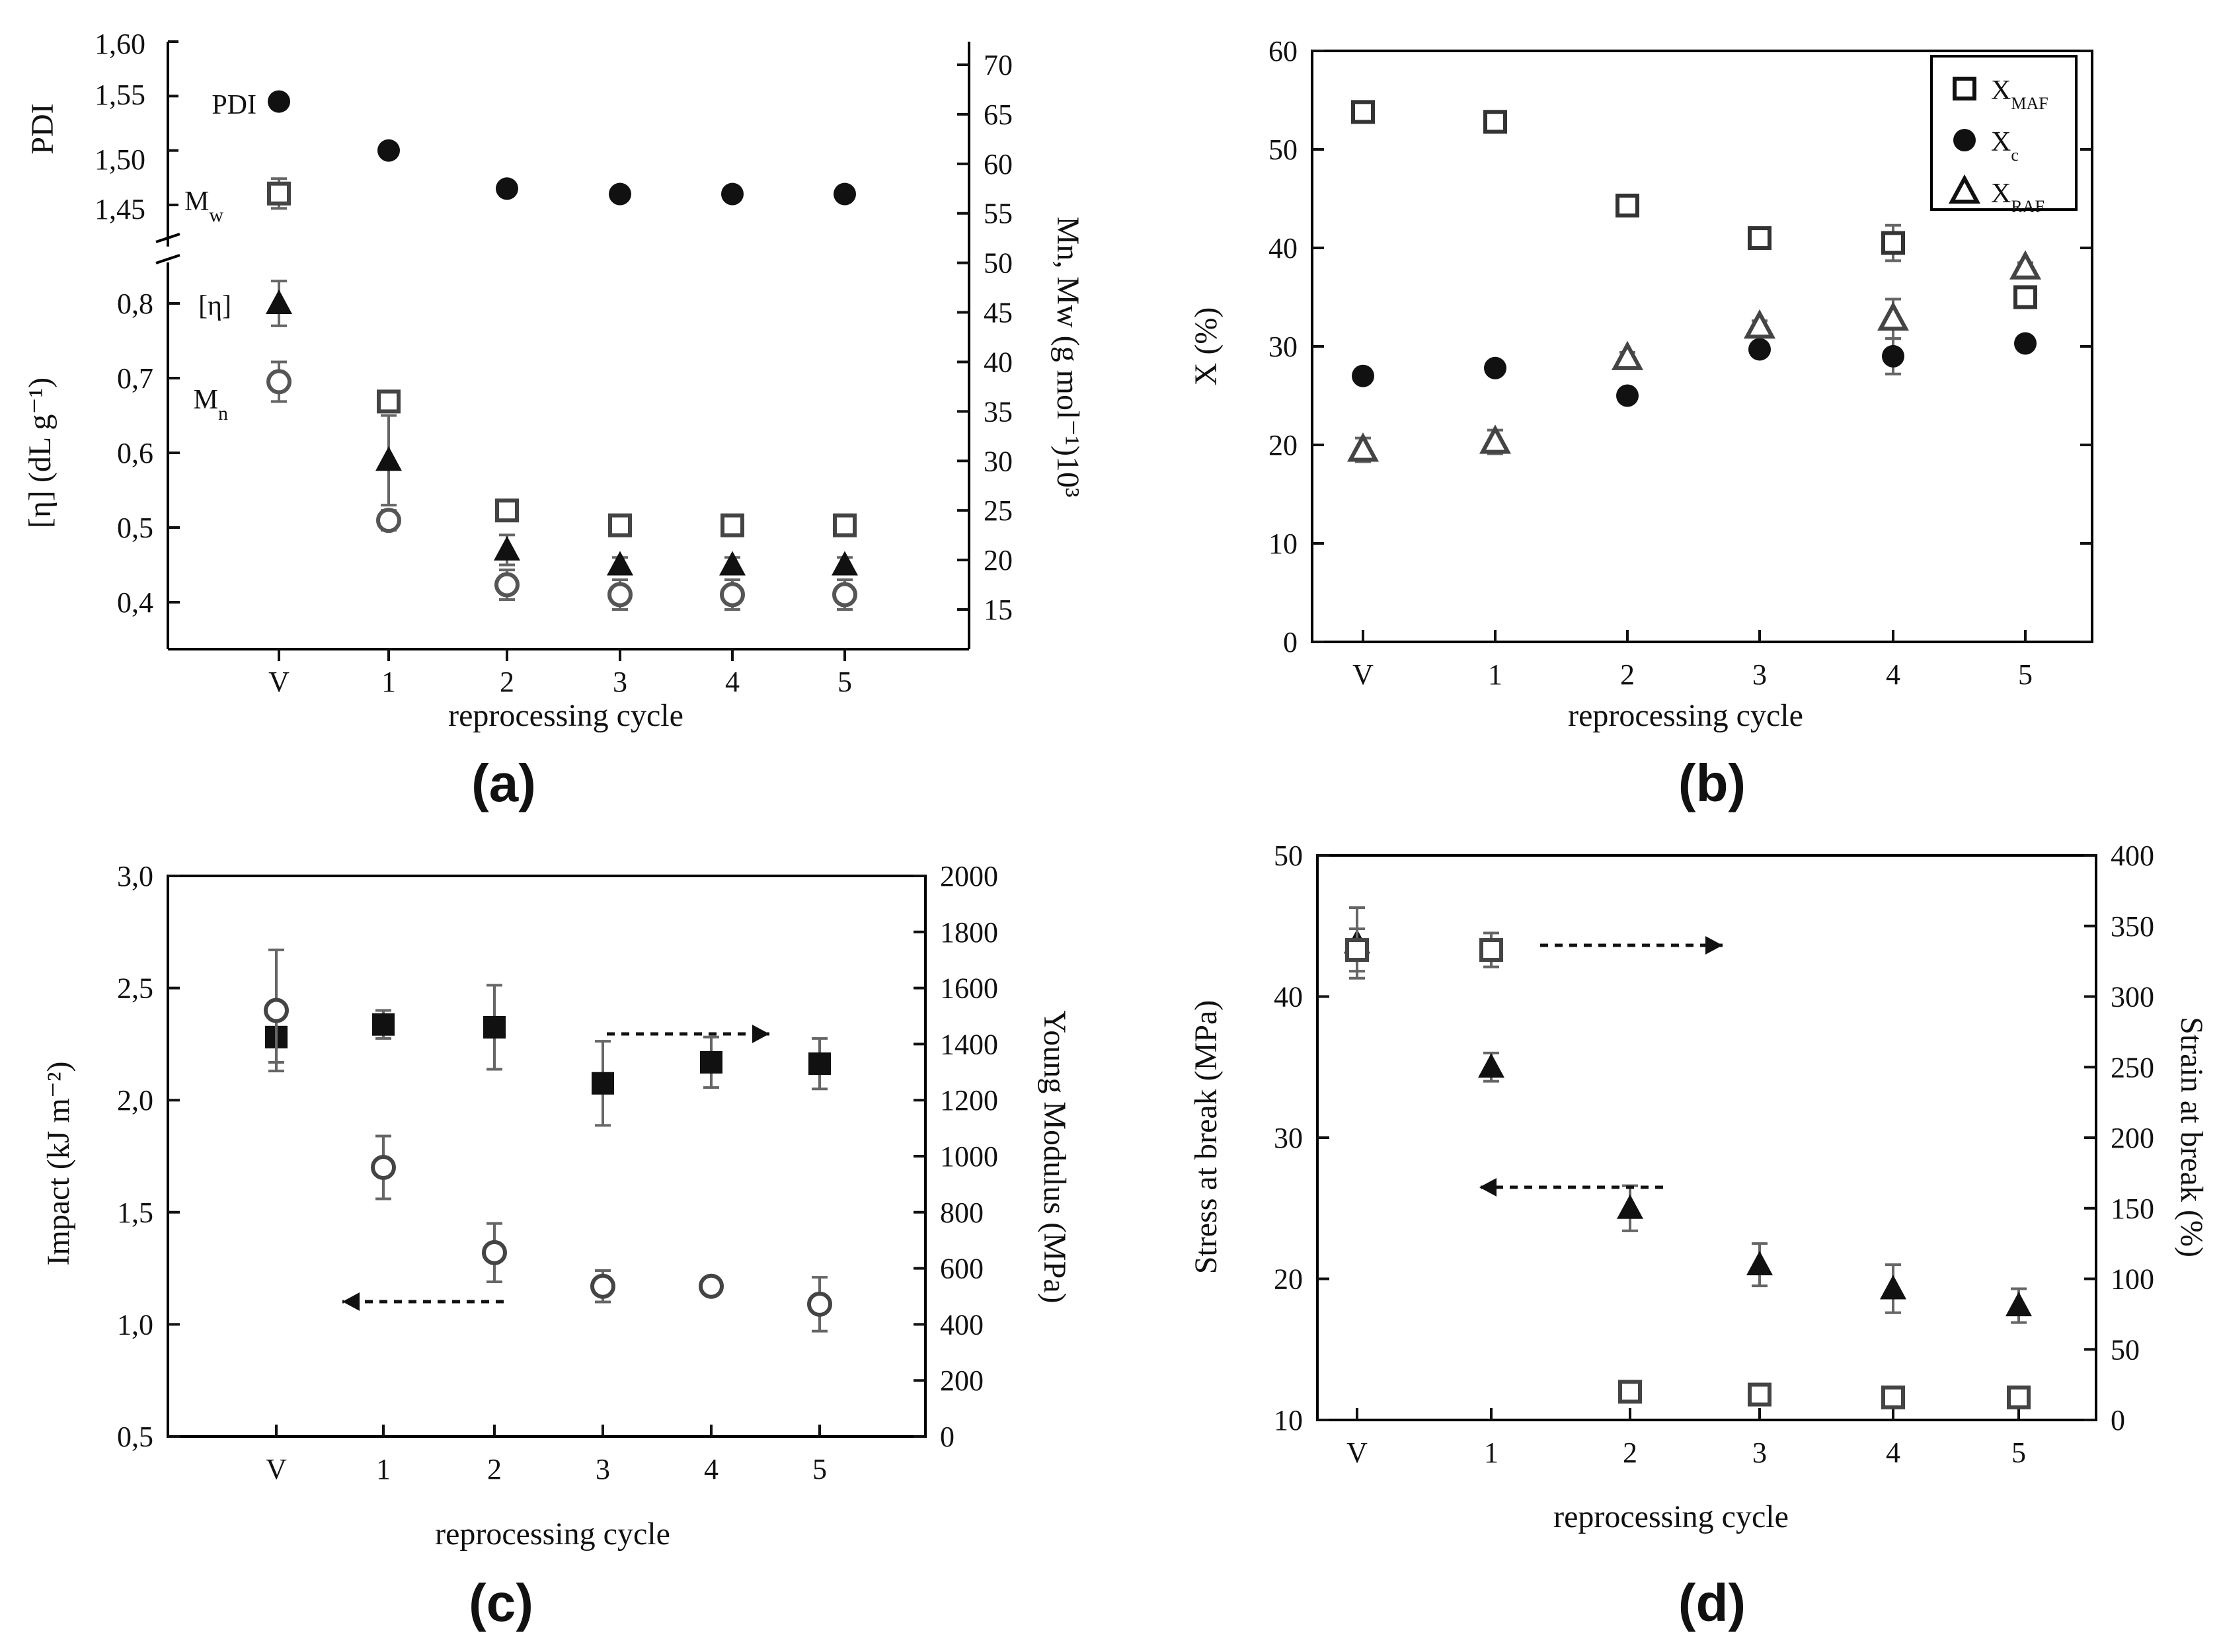 The width and height of the screenshot is (2219, 1652). Describe the element at coordinates (1363, 674) in the screenshot. I see `panel-b-x-tick-label: V` at that location.